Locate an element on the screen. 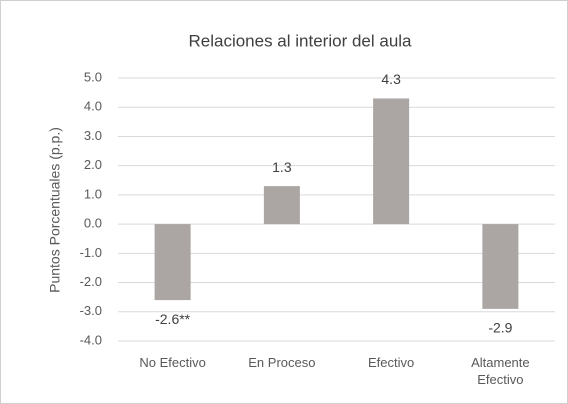 This screenshot has width=568, height=404. y-tick-label: 1.0 is located at coordinates (93, 193).